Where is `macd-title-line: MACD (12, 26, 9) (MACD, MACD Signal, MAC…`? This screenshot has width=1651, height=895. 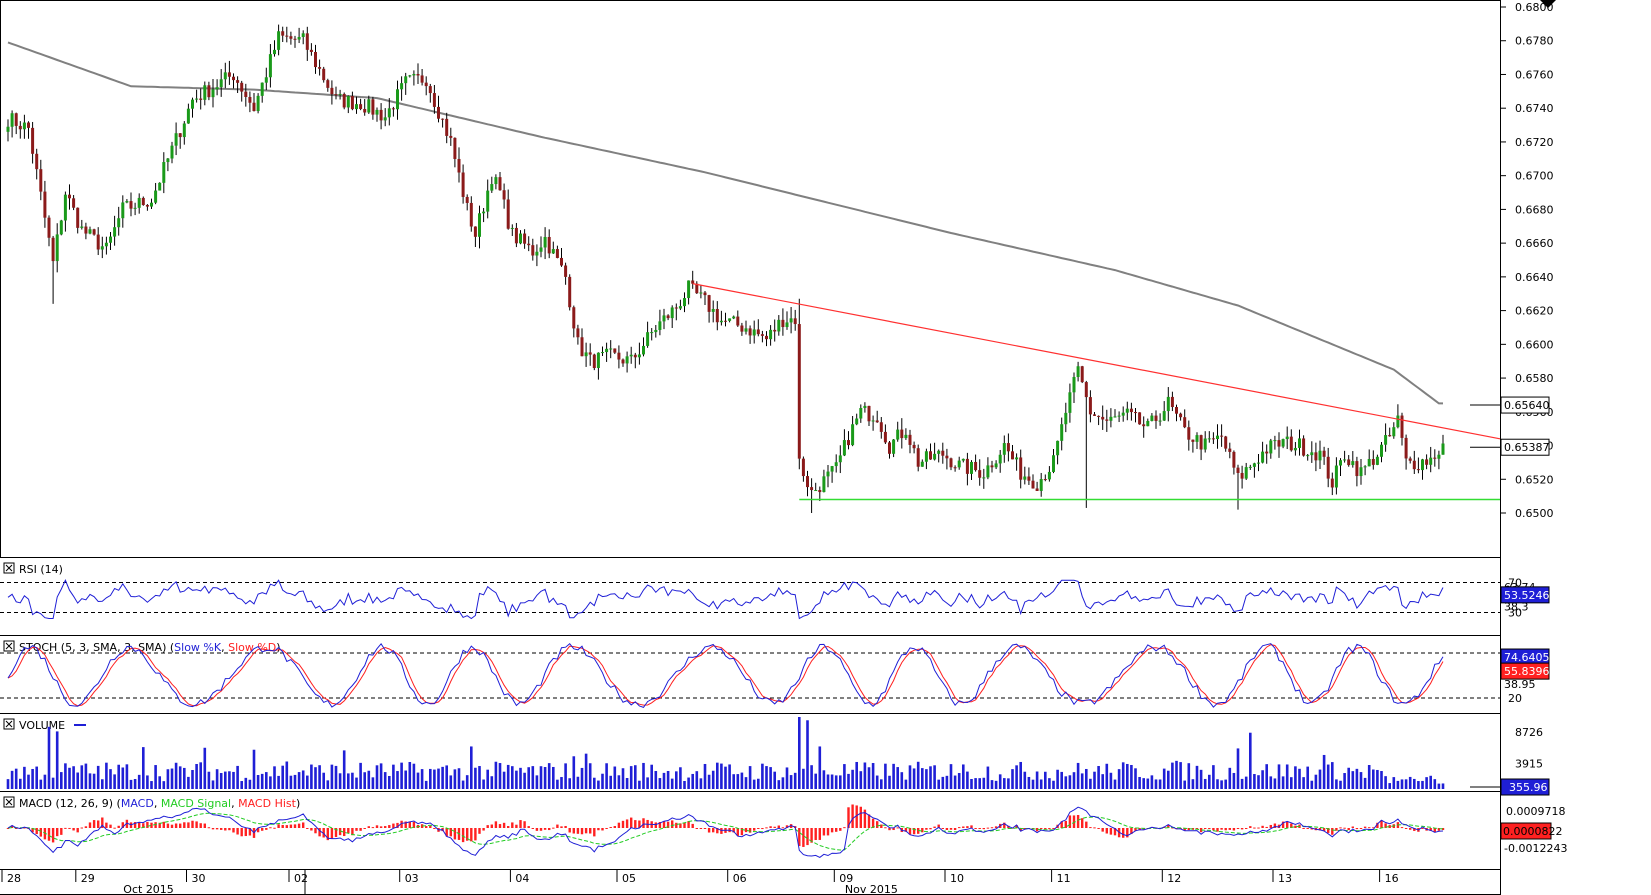 macd-title-line: MACD (12, 26, 9) (MACD, MACD Signal, MAC… is located at coordinates (159, 803).